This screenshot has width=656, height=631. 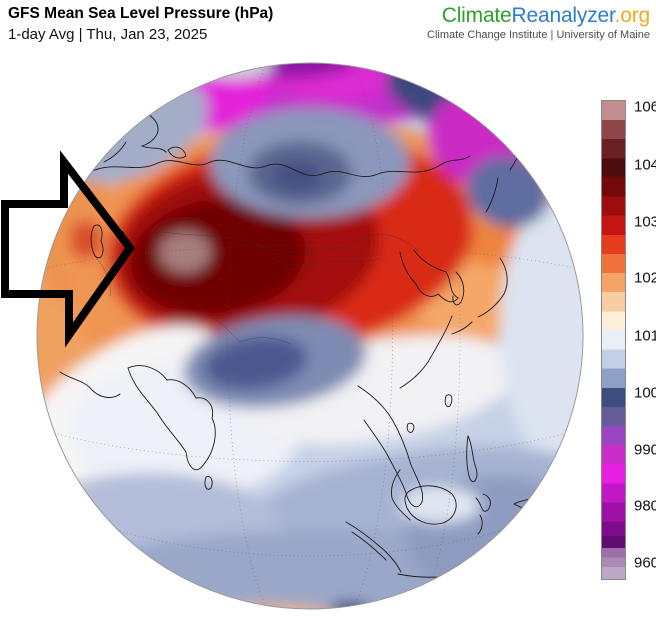 What do you see at coordinates (613, 340) in the screenshot?
I see `colorbar-gradient` at bounding box center [613, 340].